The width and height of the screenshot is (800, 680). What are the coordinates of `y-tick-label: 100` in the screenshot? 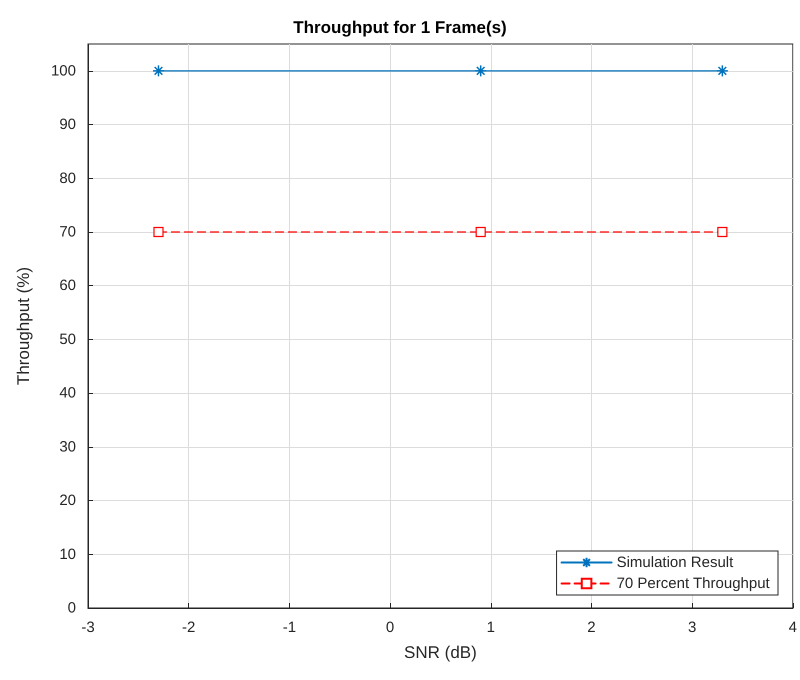 It's located at (63, 71).